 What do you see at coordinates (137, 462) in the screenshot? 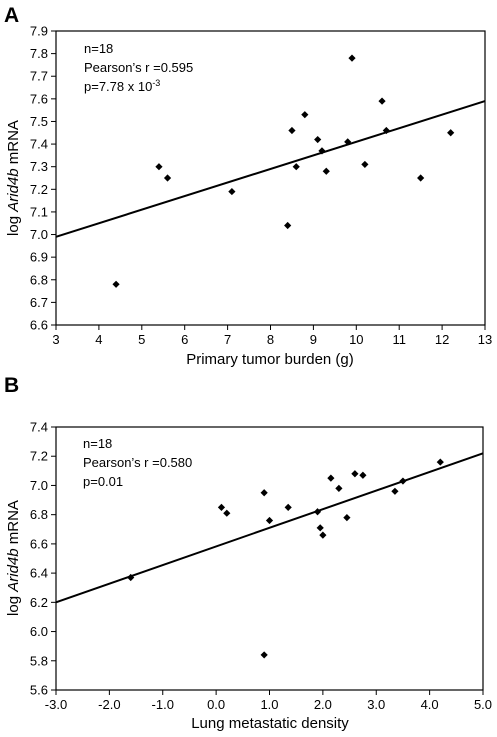
I see `panel-b-annotation-r: Pearson’s r =0.580` at bounding box center [137, 462].